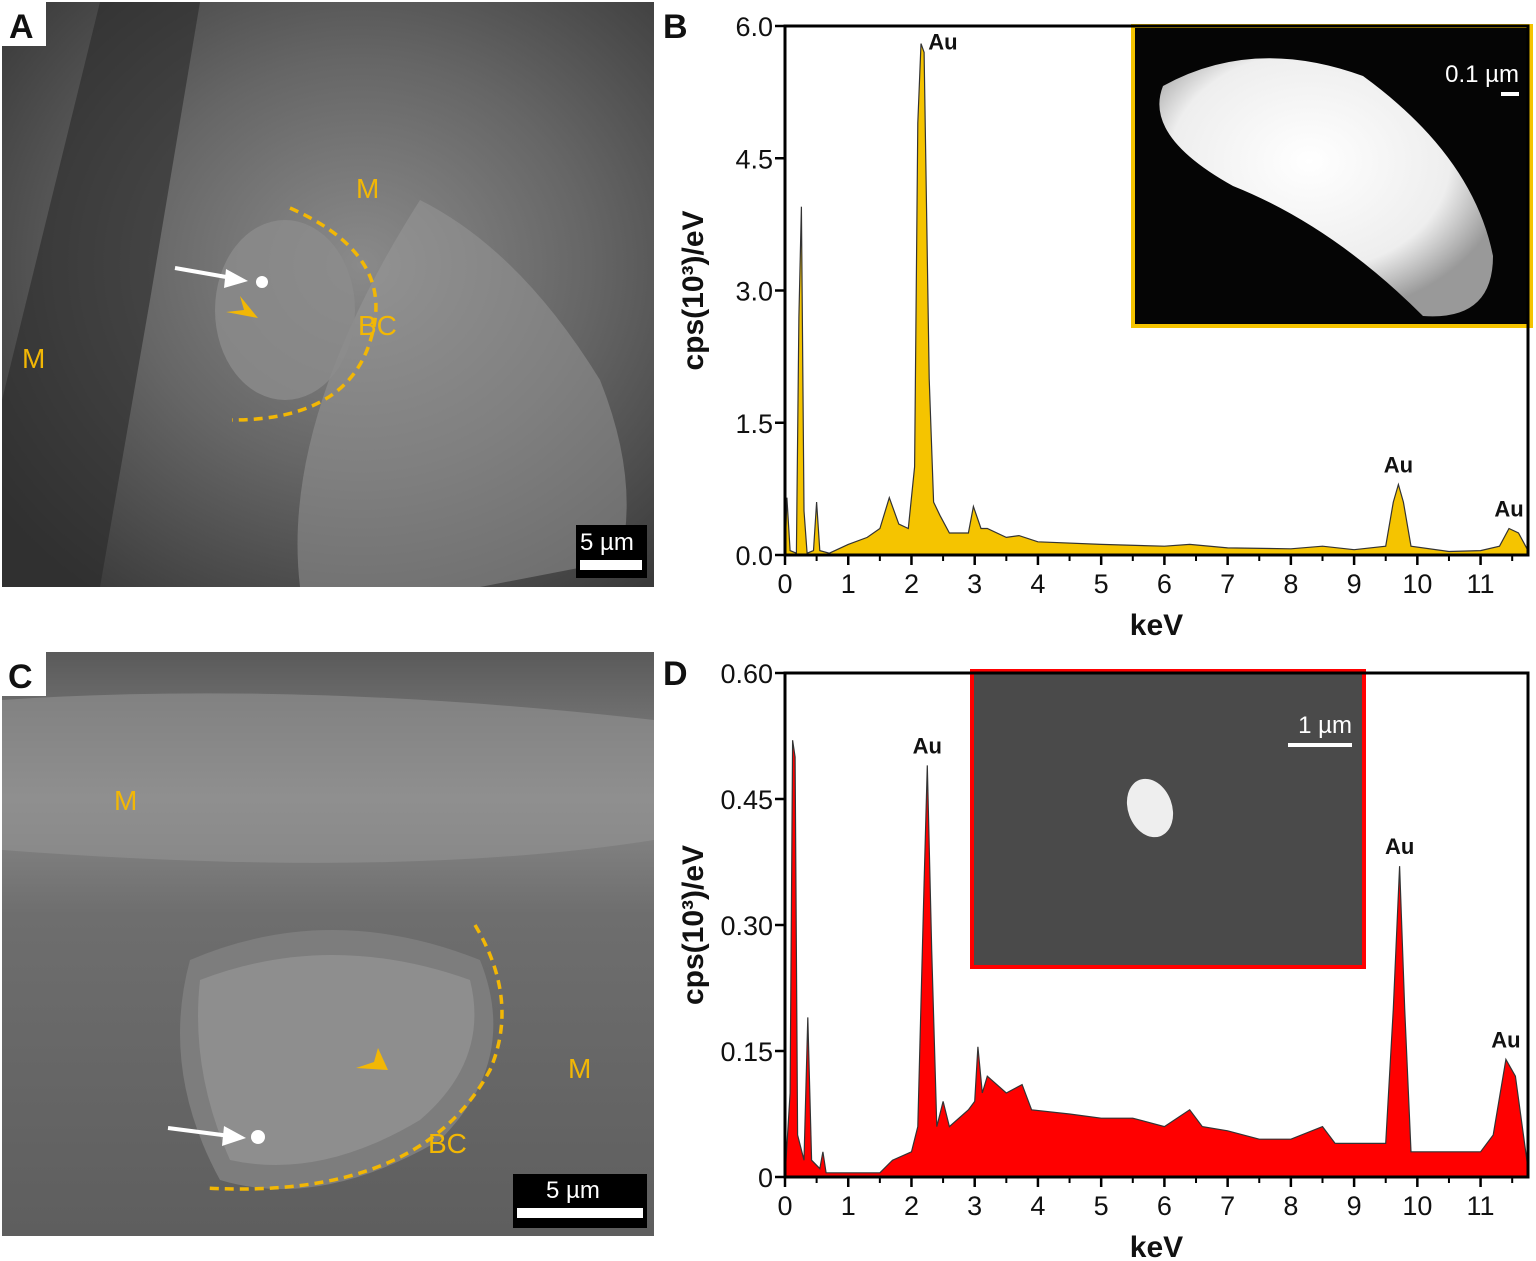 The image size is (1536, 1261). Describe the element at coordinates (21, 27) in the screenshot. I see `panel-label-a: A` at that location.